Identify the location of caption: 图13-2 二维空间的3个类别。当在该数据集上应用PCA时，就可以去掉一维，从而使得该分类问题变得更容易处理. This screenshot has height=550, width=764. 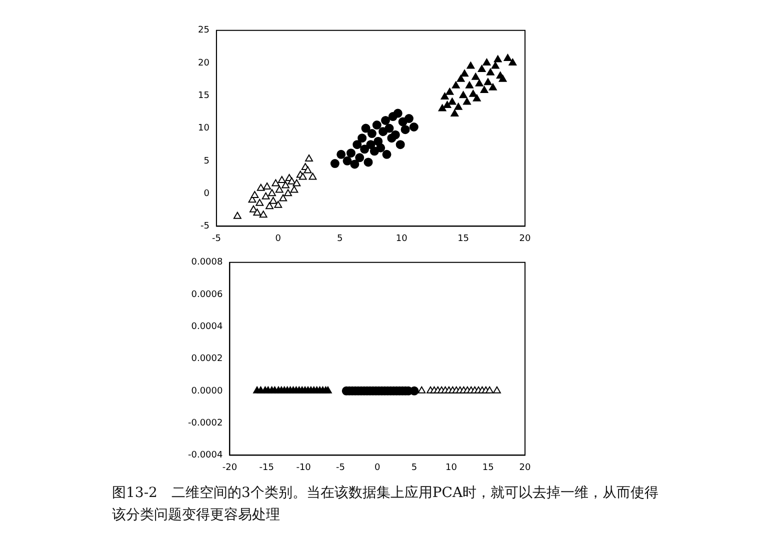
(386, 504).